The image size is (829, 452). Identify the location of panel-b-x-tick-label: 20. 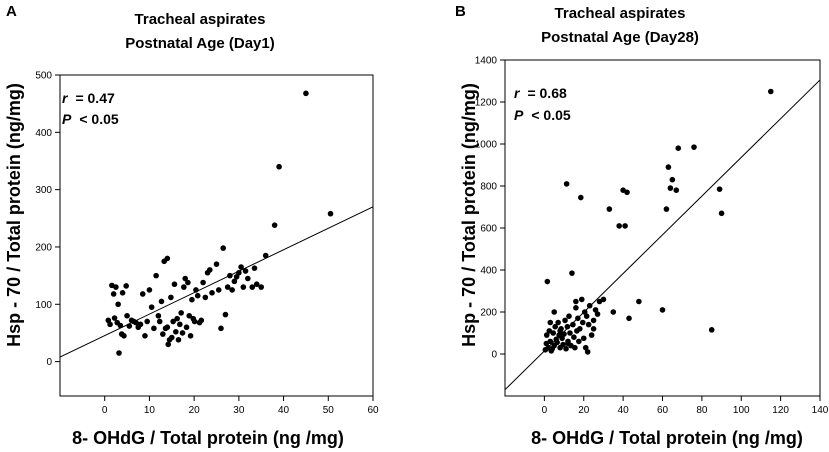
(584, 410).